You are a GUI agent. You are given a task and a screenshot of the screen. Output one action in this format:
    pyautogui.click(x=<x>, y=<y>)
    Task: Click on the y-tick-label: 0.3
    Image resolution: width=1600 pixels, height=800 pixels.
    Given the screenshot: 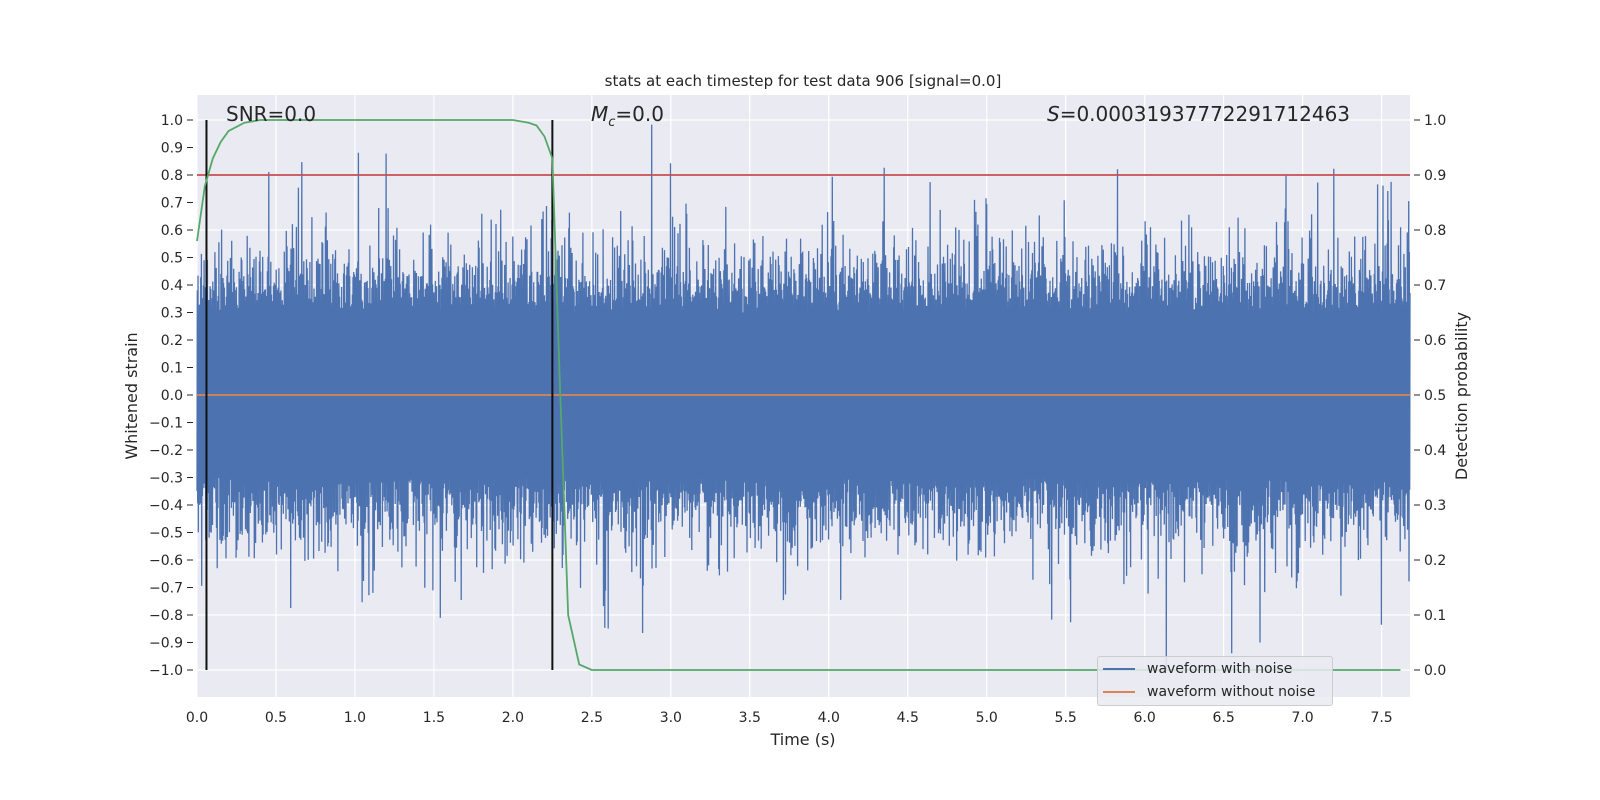 What is the action you would take?
    pyautogui.click(x=172, y=314)
    